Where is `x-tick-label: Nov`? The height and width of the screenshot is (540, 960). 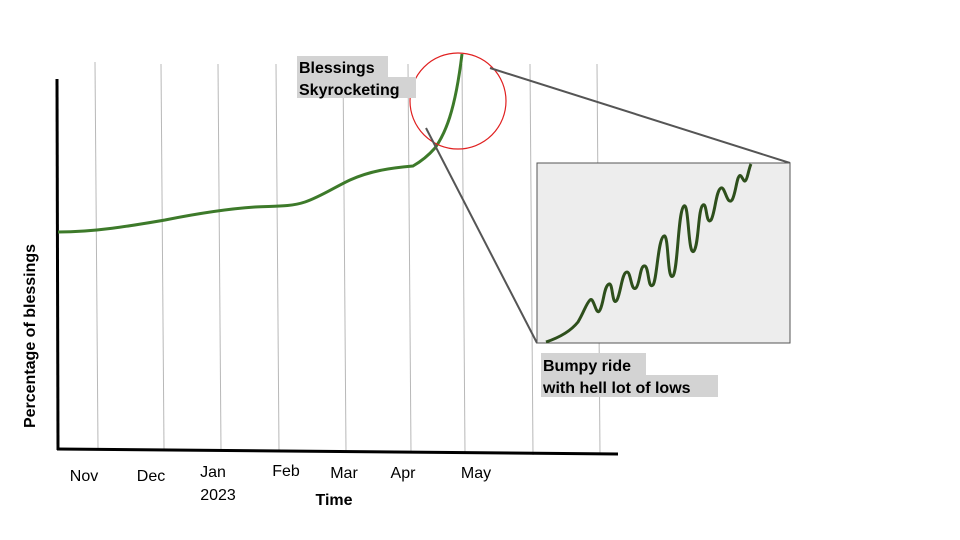 x-tick-label: Nov is located at coordinates (84, 476).